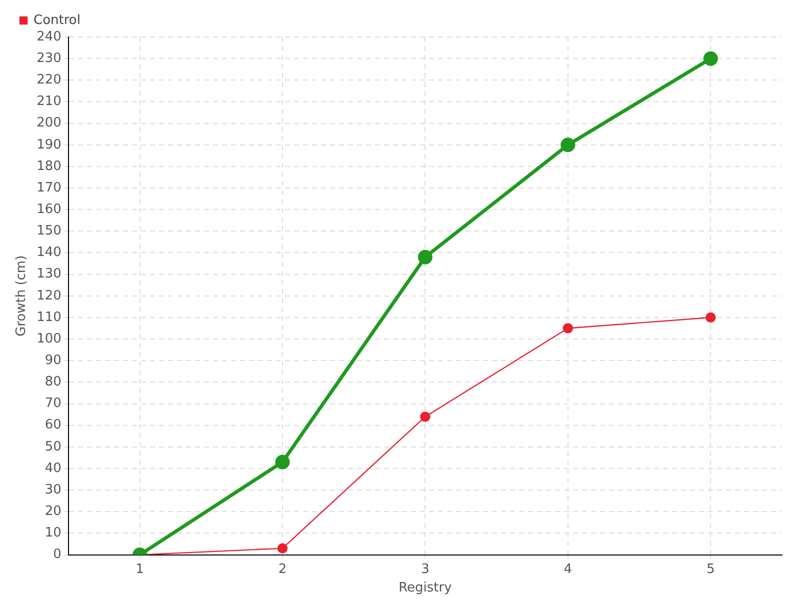  What do you see at coordinates (49, 231) in the screenshot?
I see `y-tick-label: 150` at bounding box center [49, 231].